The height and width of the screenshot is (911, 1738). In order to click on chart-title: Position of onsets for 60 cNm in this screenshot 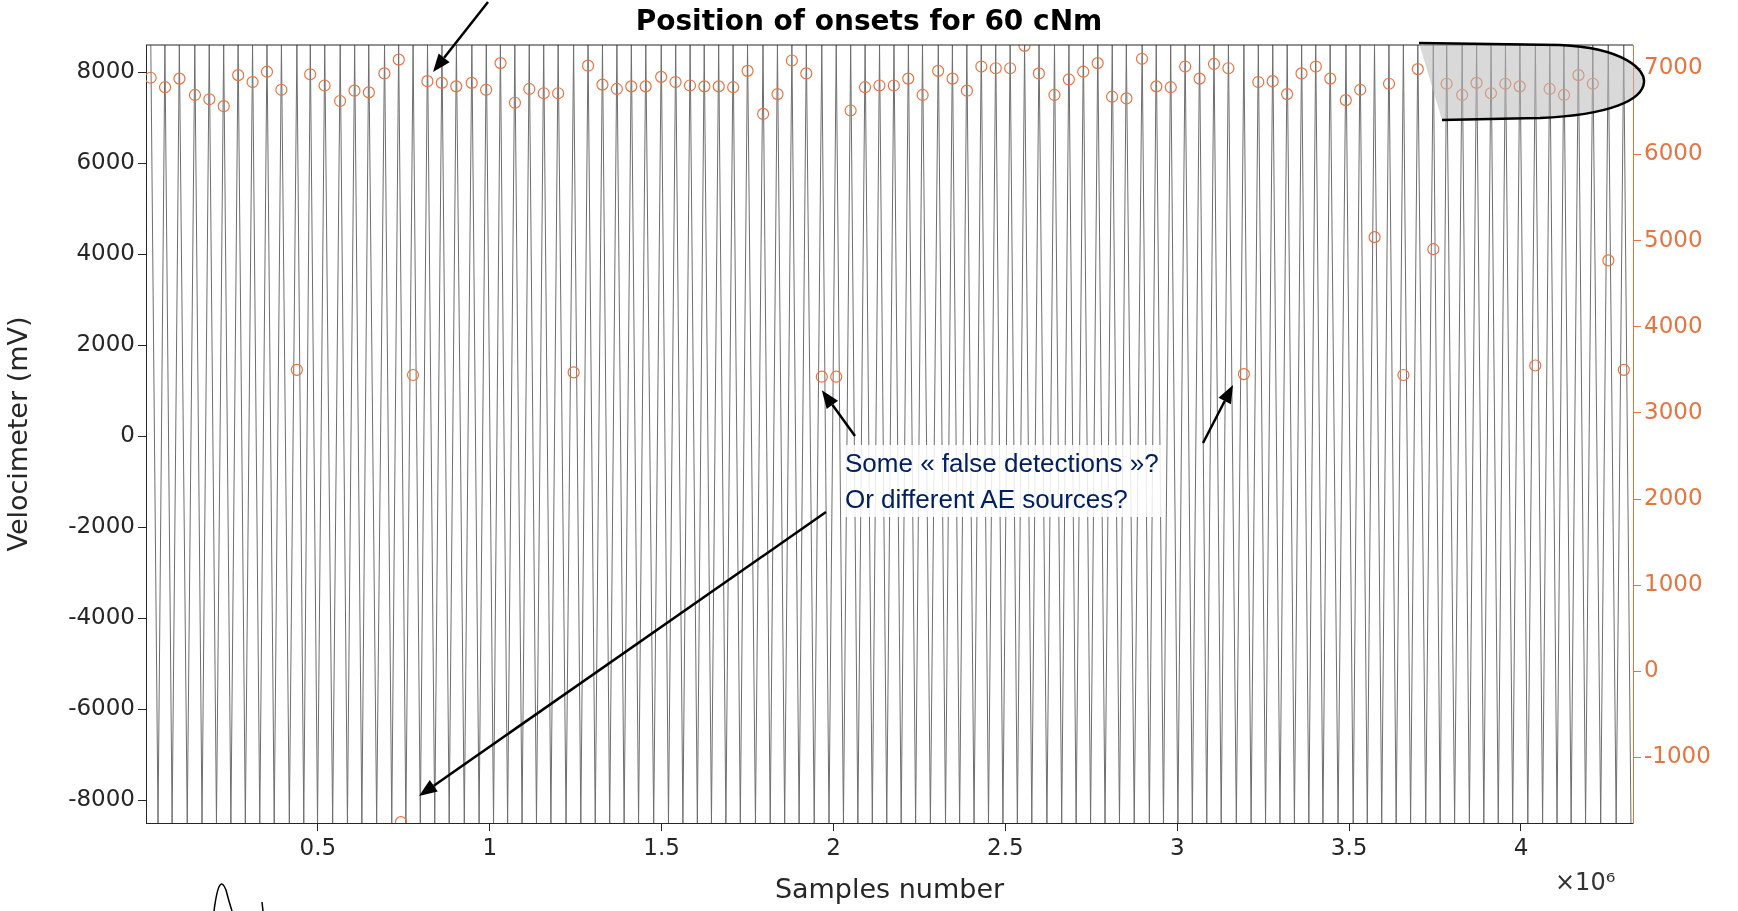, I will do `click(869, 20)`.